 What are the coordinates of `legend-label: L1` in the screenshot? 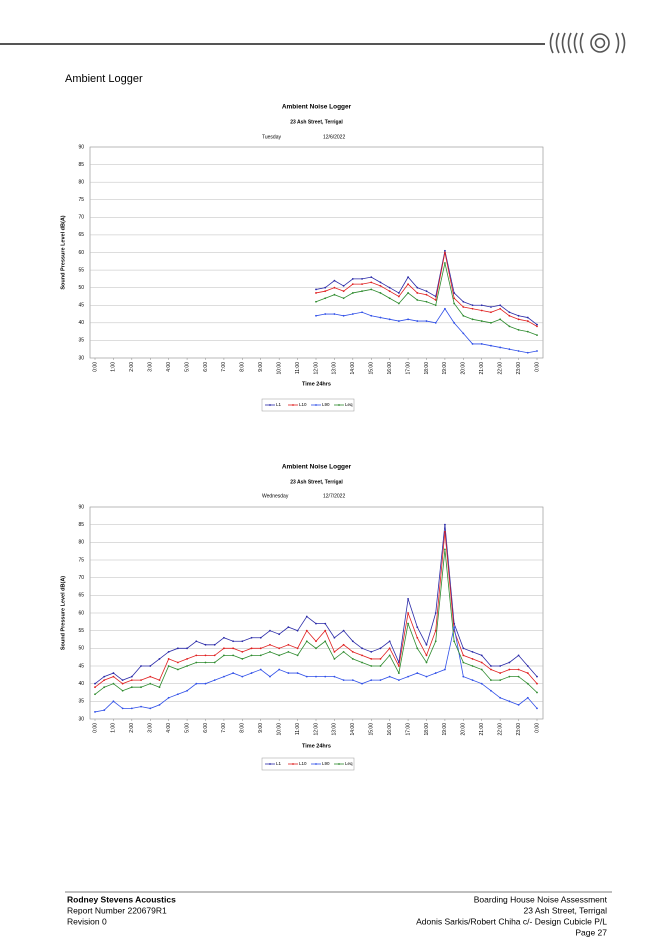 It's located at (279, 763).